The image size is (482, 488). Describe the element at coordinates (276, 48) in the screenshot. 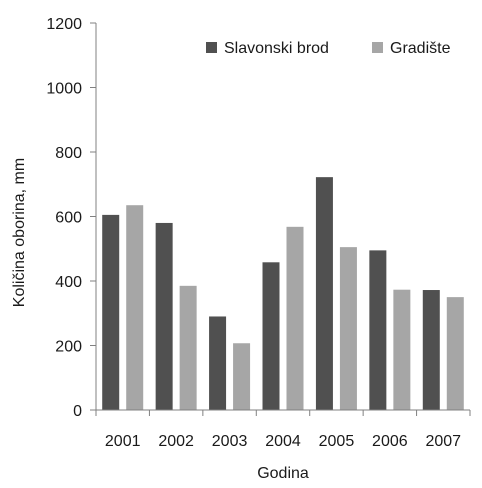

I see `legend-label-slavonski-brod: Slavonski brod` at that location.